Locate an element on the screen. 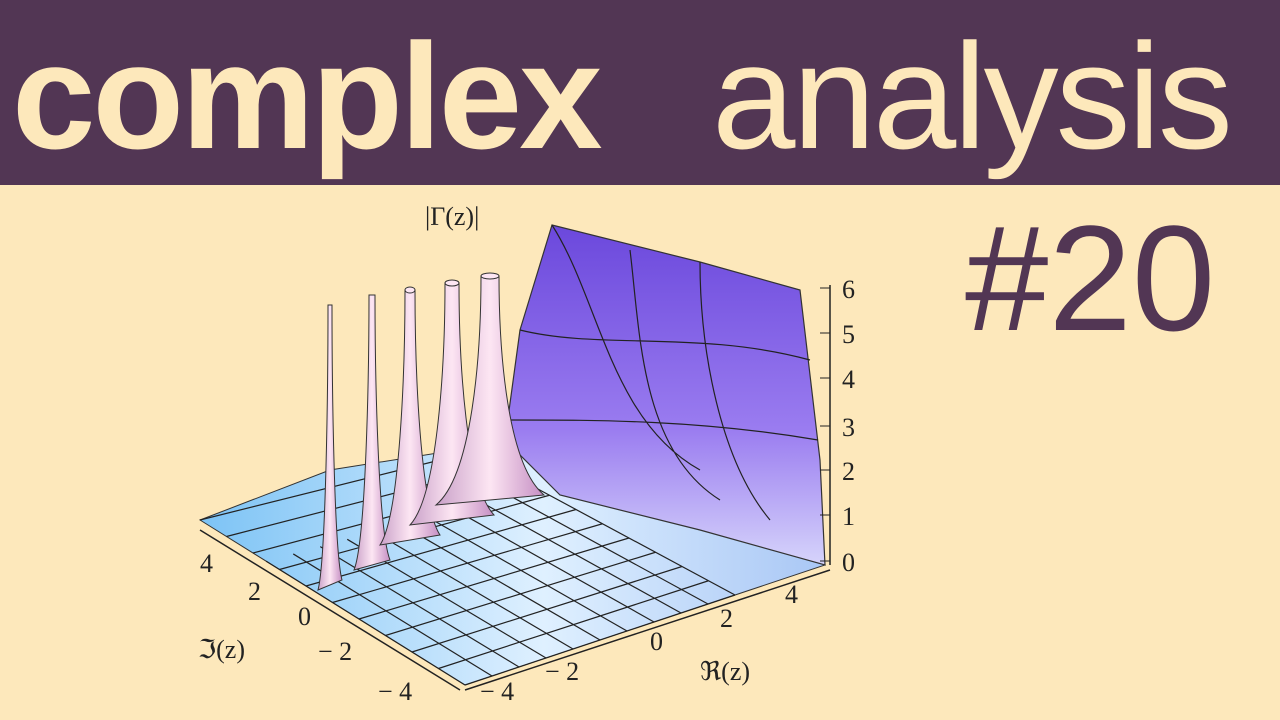  z-tick-label: 1 is located at coordinates (848, 516).